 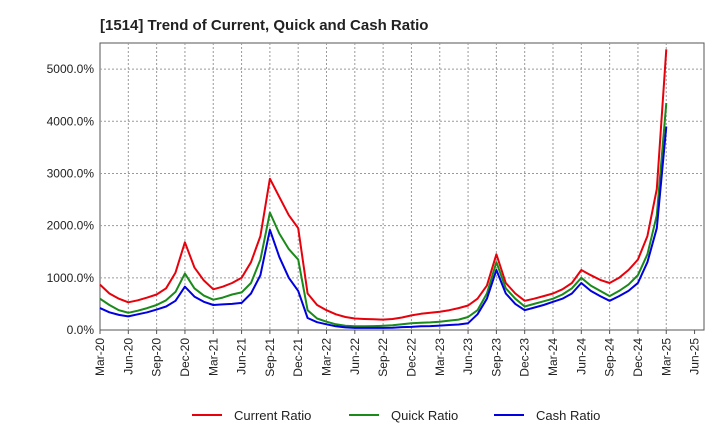 What do you see at coordinates (496, 357) in the screenshot?
I see `x-tick-label: Sep-23` at bounding box center [496, 357].